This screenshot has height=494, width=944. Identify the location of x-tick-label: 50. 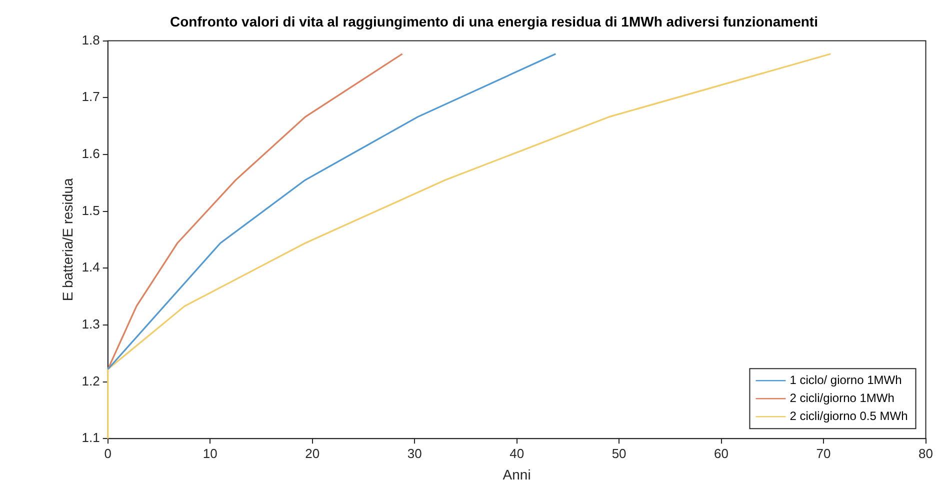
(619, 453).